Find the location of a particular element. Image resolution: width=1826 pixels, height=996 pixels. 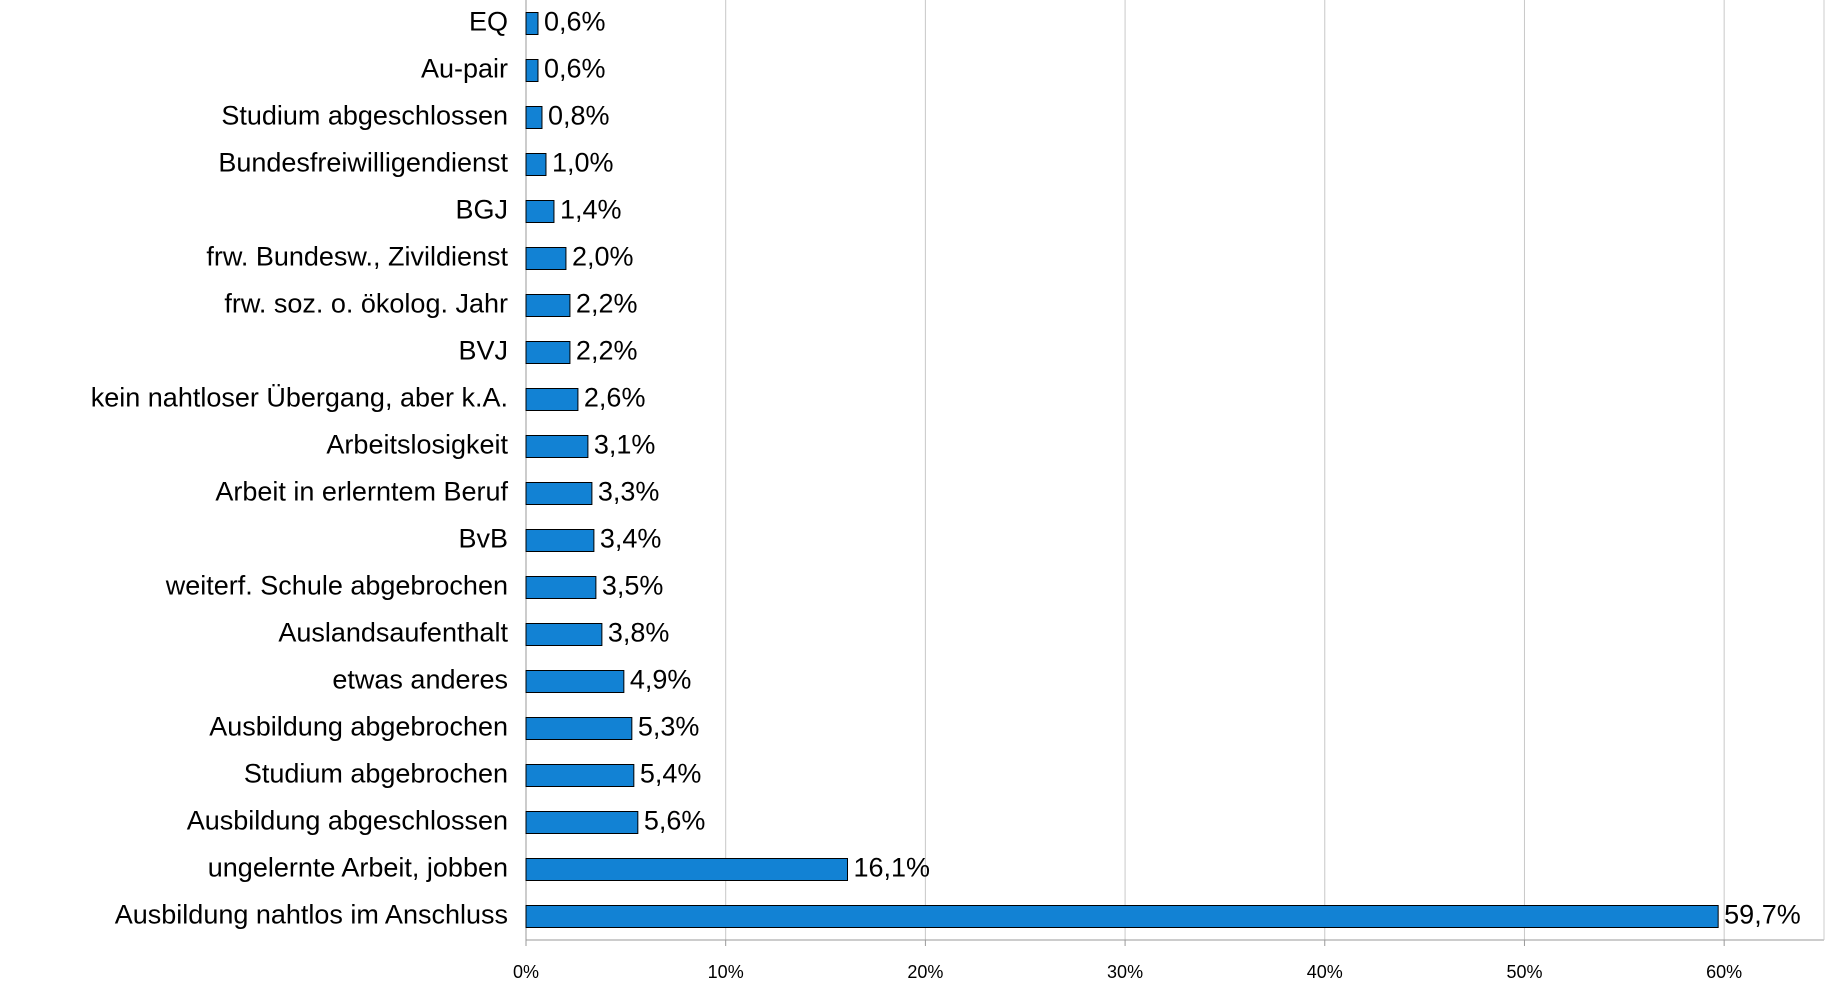

category-label: Arbeit in erlerntem Beruf is located at coordinates (361, 492).